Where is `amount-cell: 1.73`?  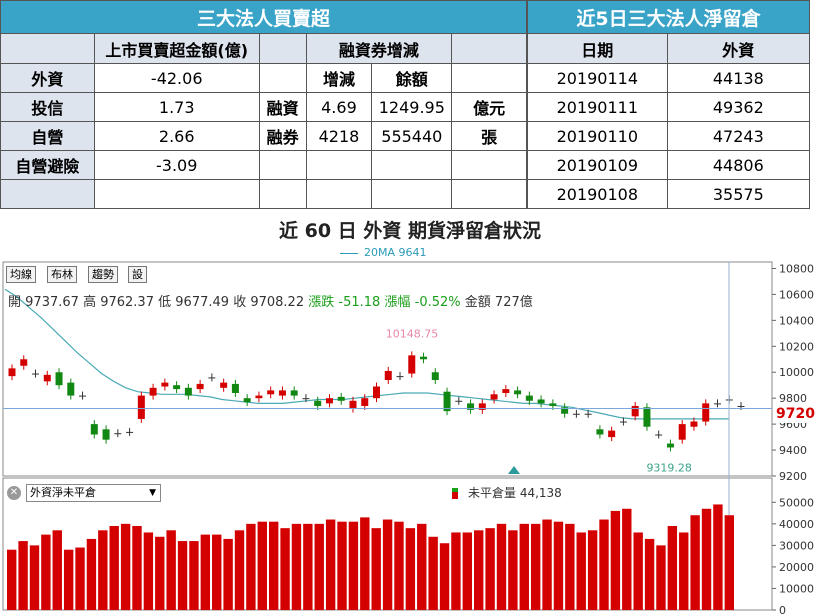
amount-cell: 1.73 is located at coordinates (176, 107).